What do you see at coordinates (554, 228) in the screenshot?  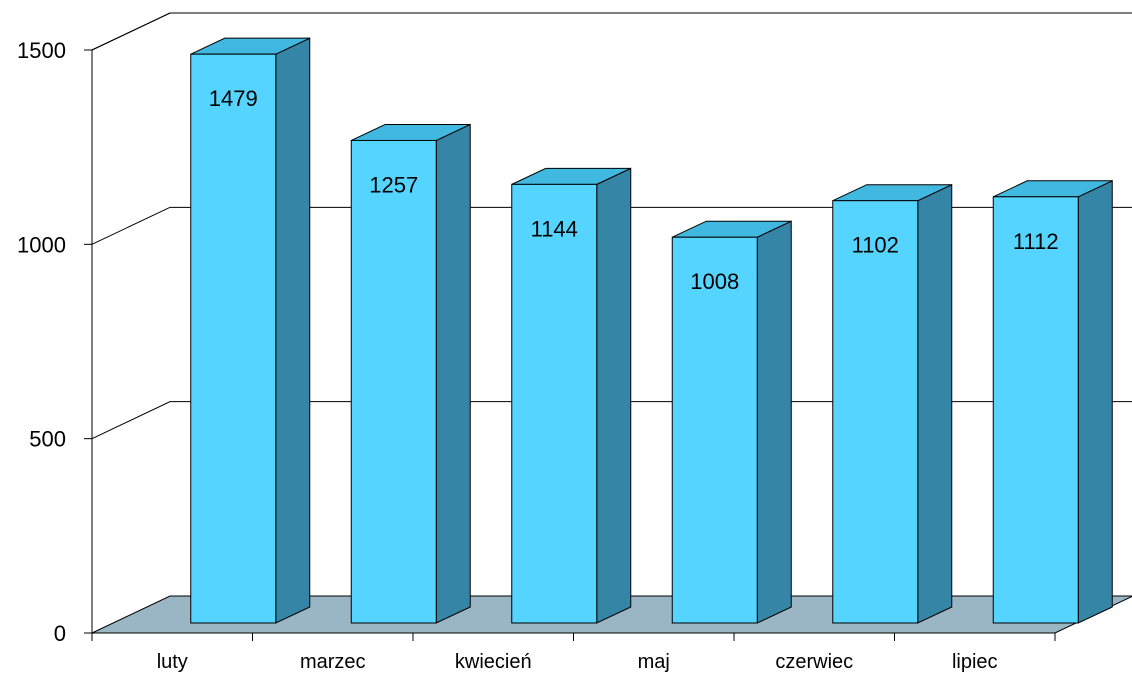 I see `data-label: 1144` at bounding box center [554, 228].